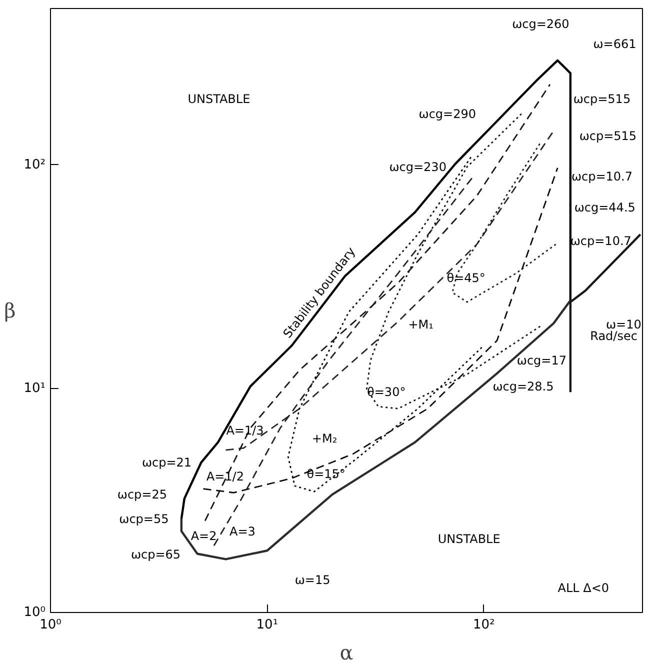 Image resolution: width=648 pixels, height=667 pixels. What do you see at coordinates (155, 554) in the screenshot?
I see `annotation: ωcp=65` at bounding box center [155, 554].